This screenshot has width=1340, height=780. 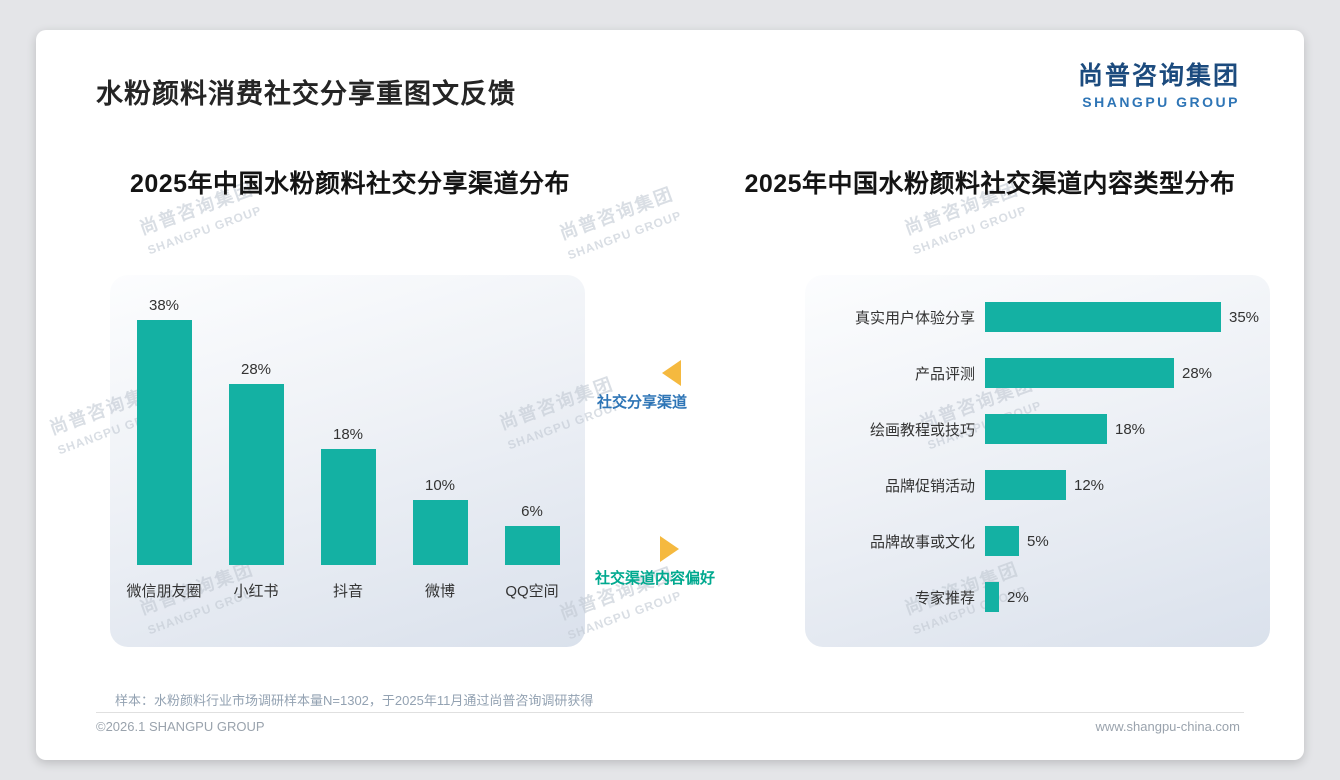 What do you see at coordinates (532, 429) in the screenshot?
I see `bar-area: 6%` at bounding box center [532, 429].